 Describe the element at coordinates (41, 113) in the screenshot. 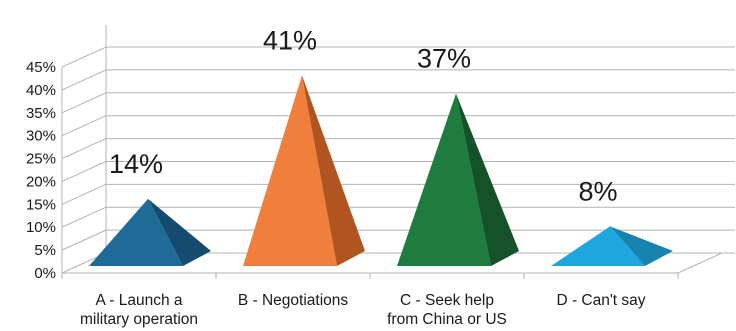

I see `y-tick-label: 35%` at that location.